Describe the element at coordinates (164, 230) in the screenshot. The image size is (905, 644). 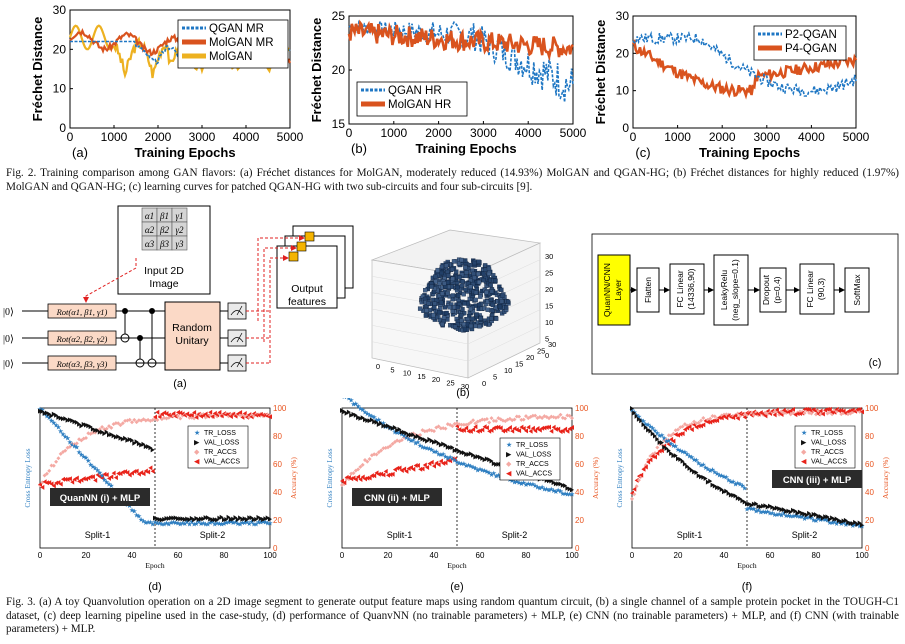
I see `matrix-cell: β2` at that location.